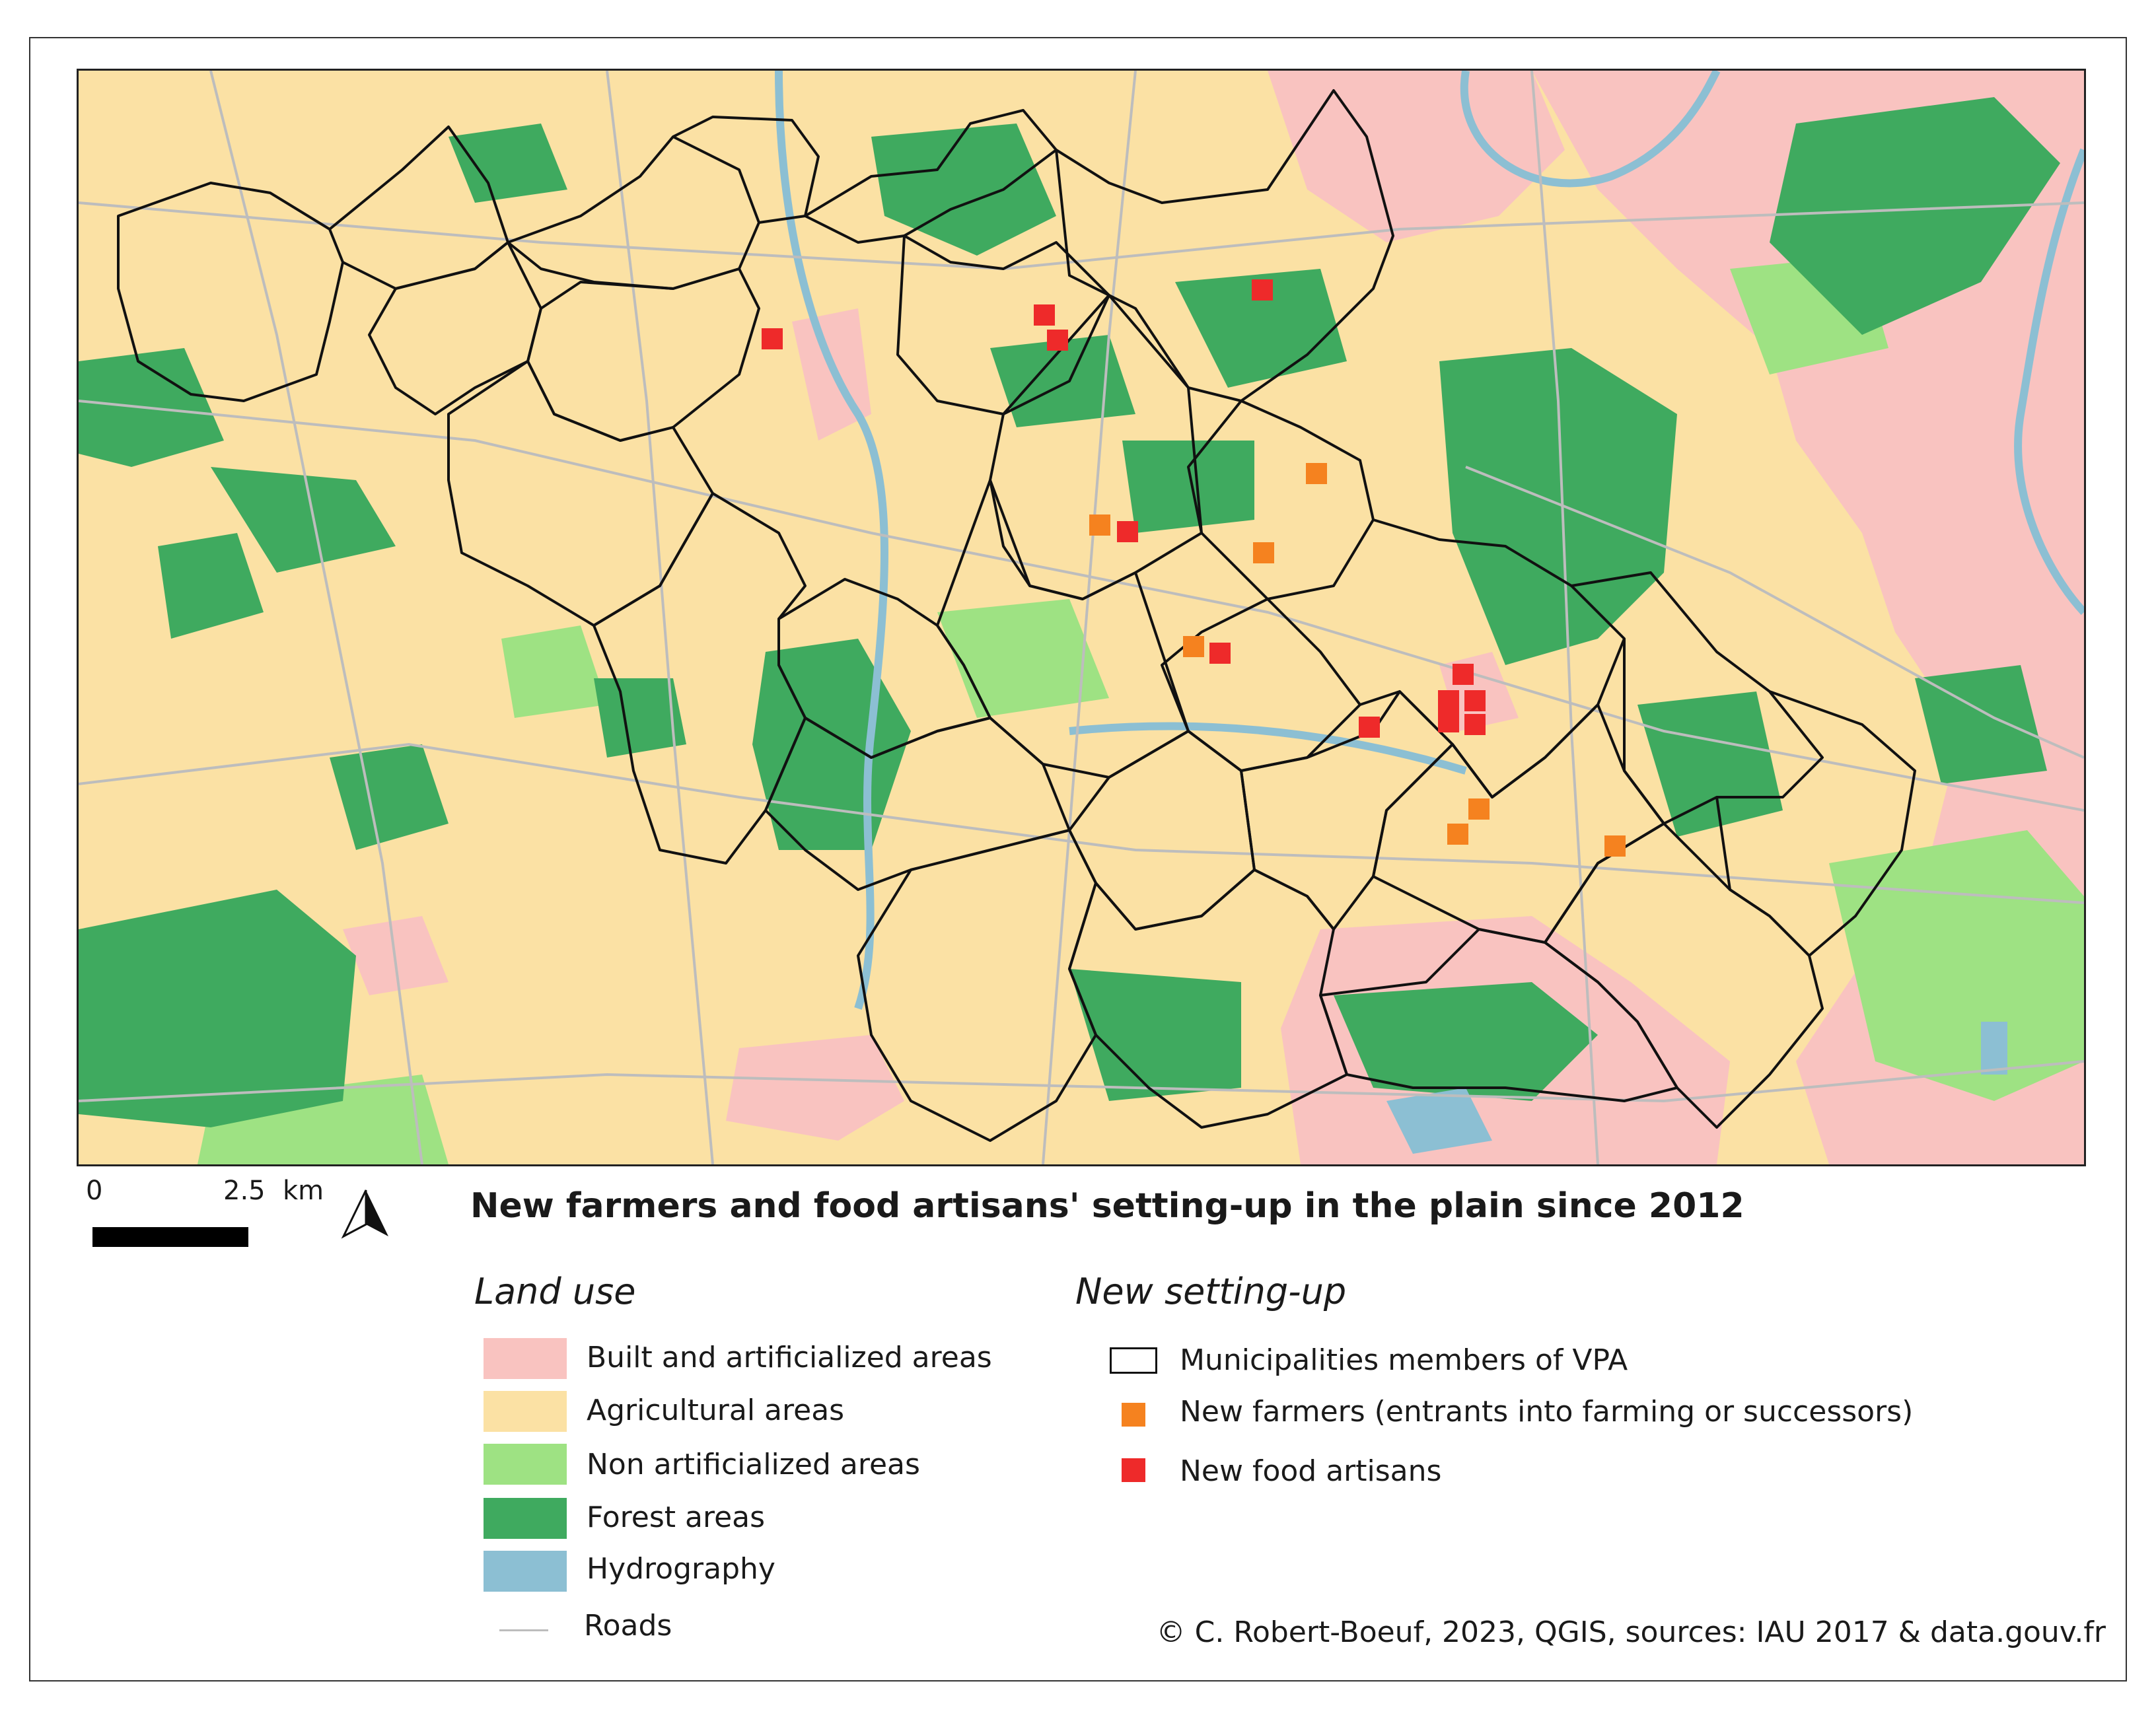  Describe the element at coordinates (1133, 1415) in the screenshot. I see `new-farmers-swatch` at that location.